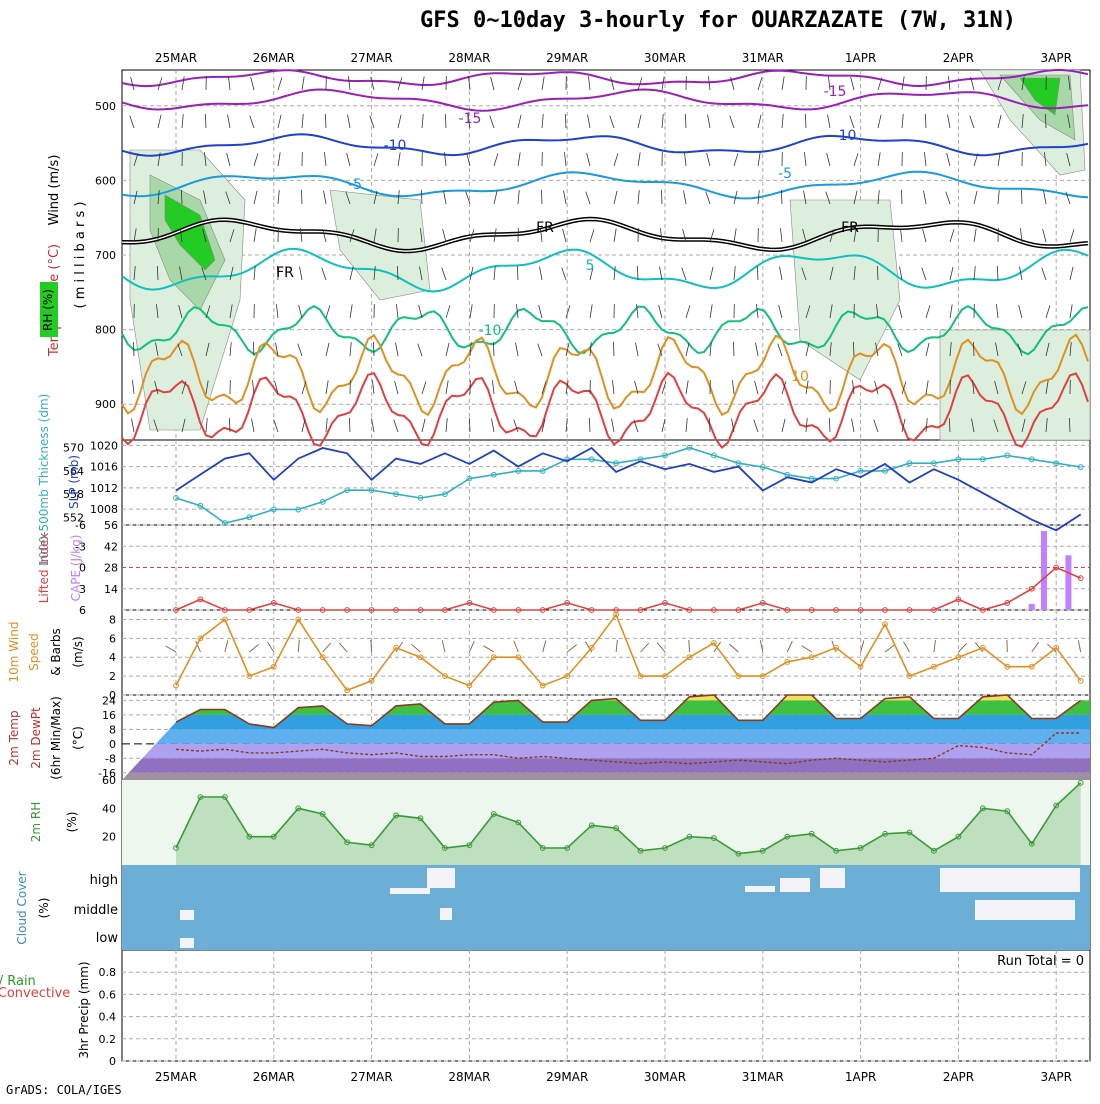 Image resolution: width=1100 pixels, height=1104 pixels. What do you see at coordinates (355, 185) in the screenshot?
I see `temp-contour-label: -5` at bounding box center [355, 185].